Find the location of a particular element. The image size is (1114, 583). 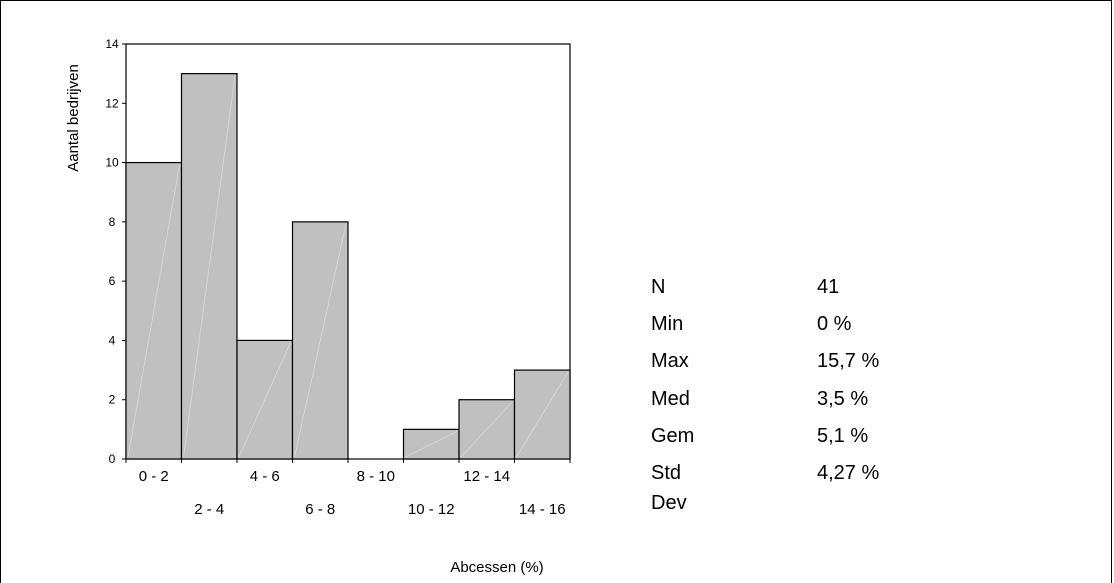

x-category-label: 14 - 16 is located at coordinates (542, 509).